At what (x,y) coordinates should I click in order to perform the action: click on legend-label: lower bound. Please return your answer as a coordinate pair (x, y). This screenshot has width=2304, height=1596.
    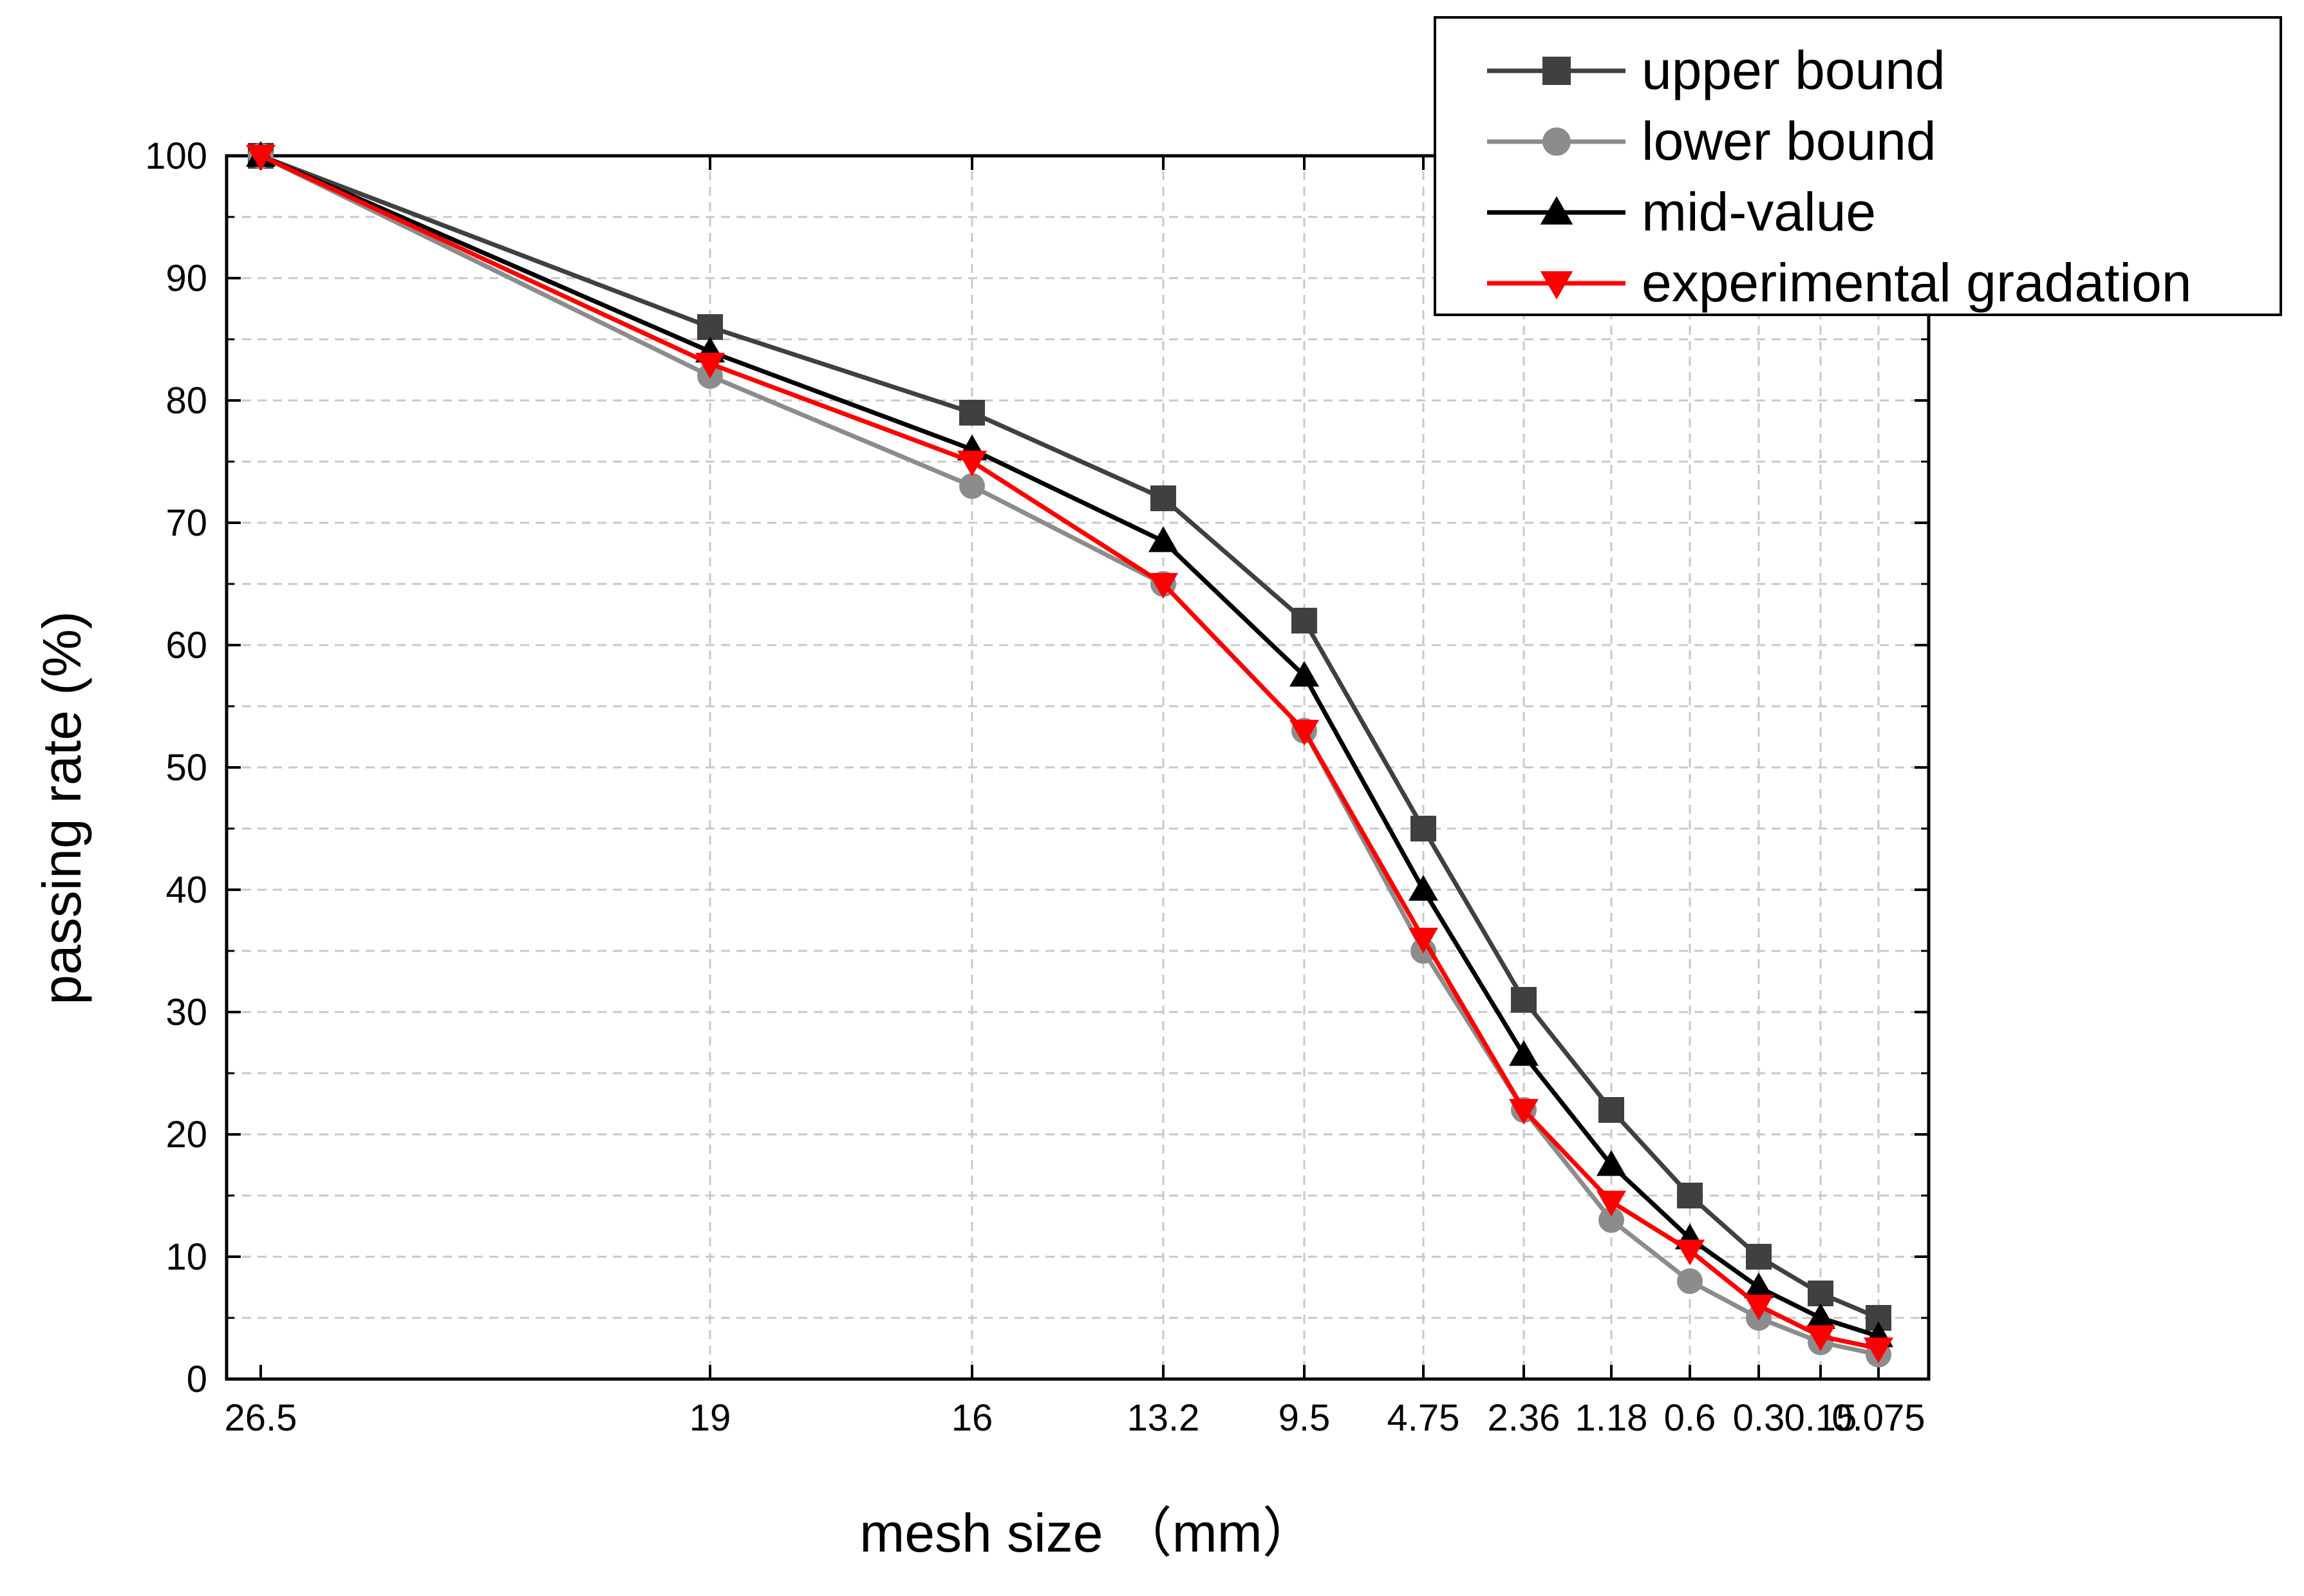
    Looking at the image, I should click on (1789, 141).